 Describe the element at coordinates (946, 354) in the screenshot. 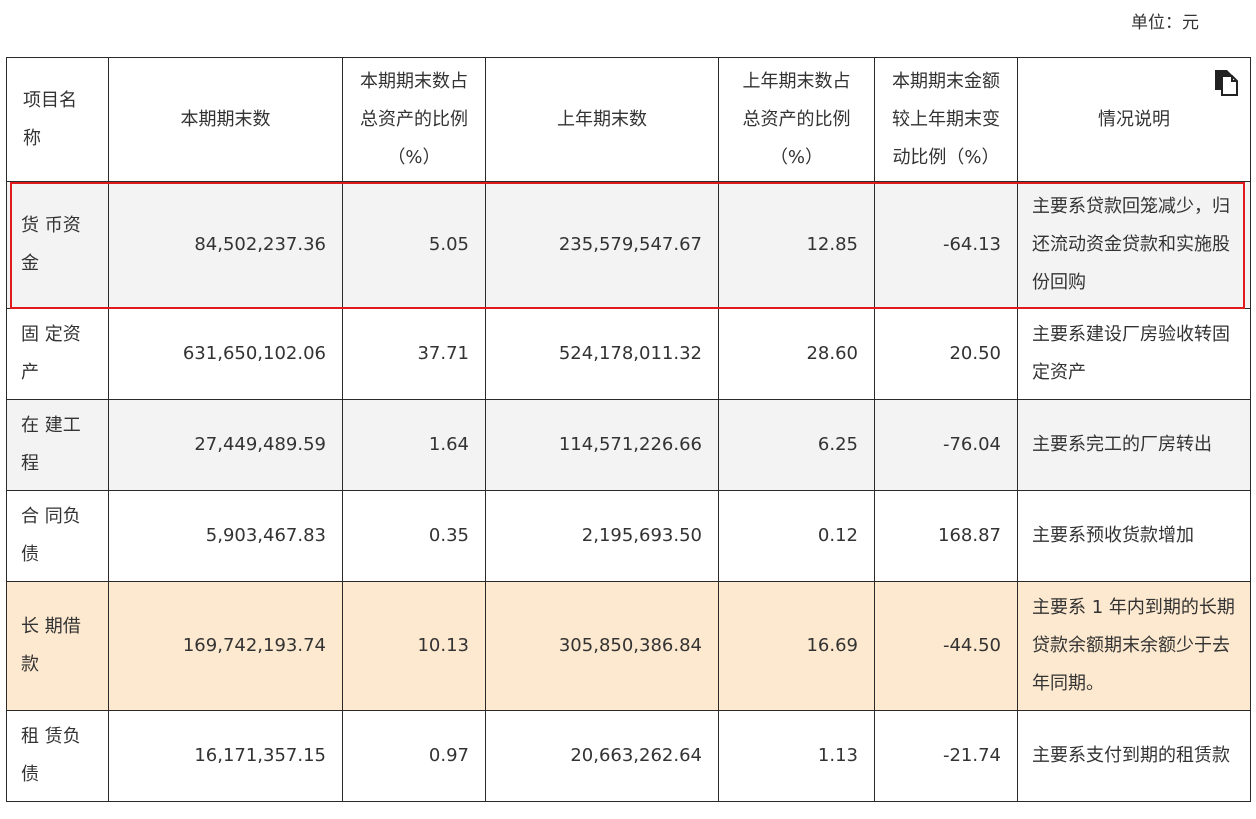

I see `row-change: 20.50` at that location.